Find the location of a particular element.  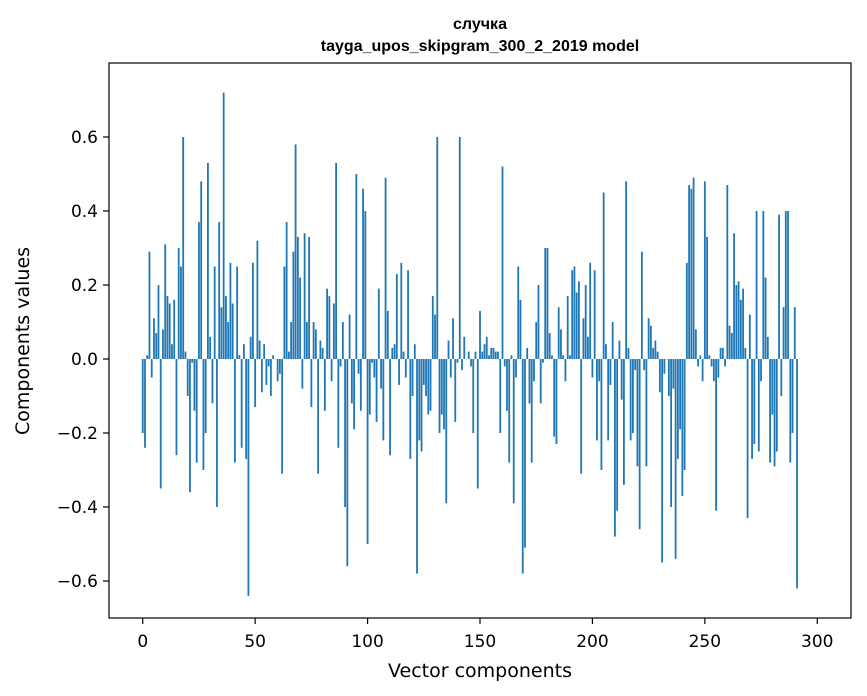

x-axis-label: Vector components is located at coordinates (480, 671).